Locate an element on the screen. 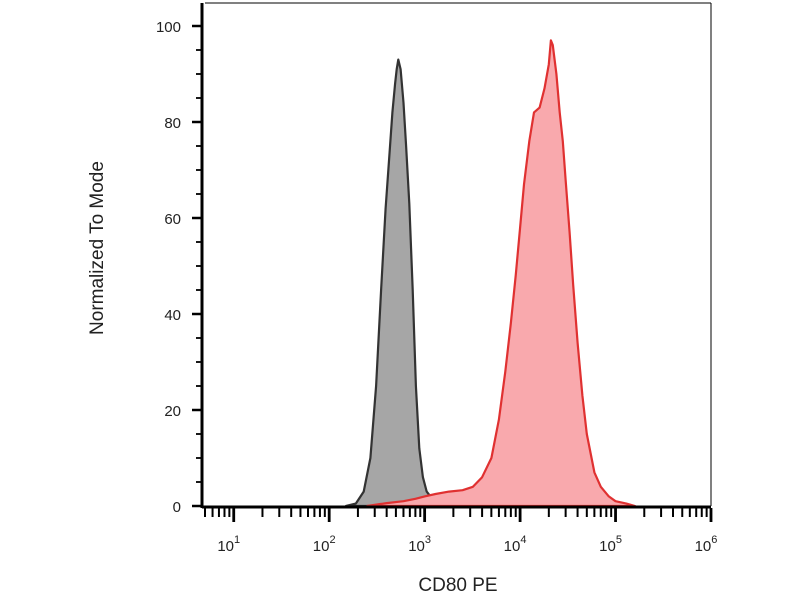 Image resolution: width=800 pixels, height=600 pixels. x-axis-ticks is located at coordinates (458, 515).